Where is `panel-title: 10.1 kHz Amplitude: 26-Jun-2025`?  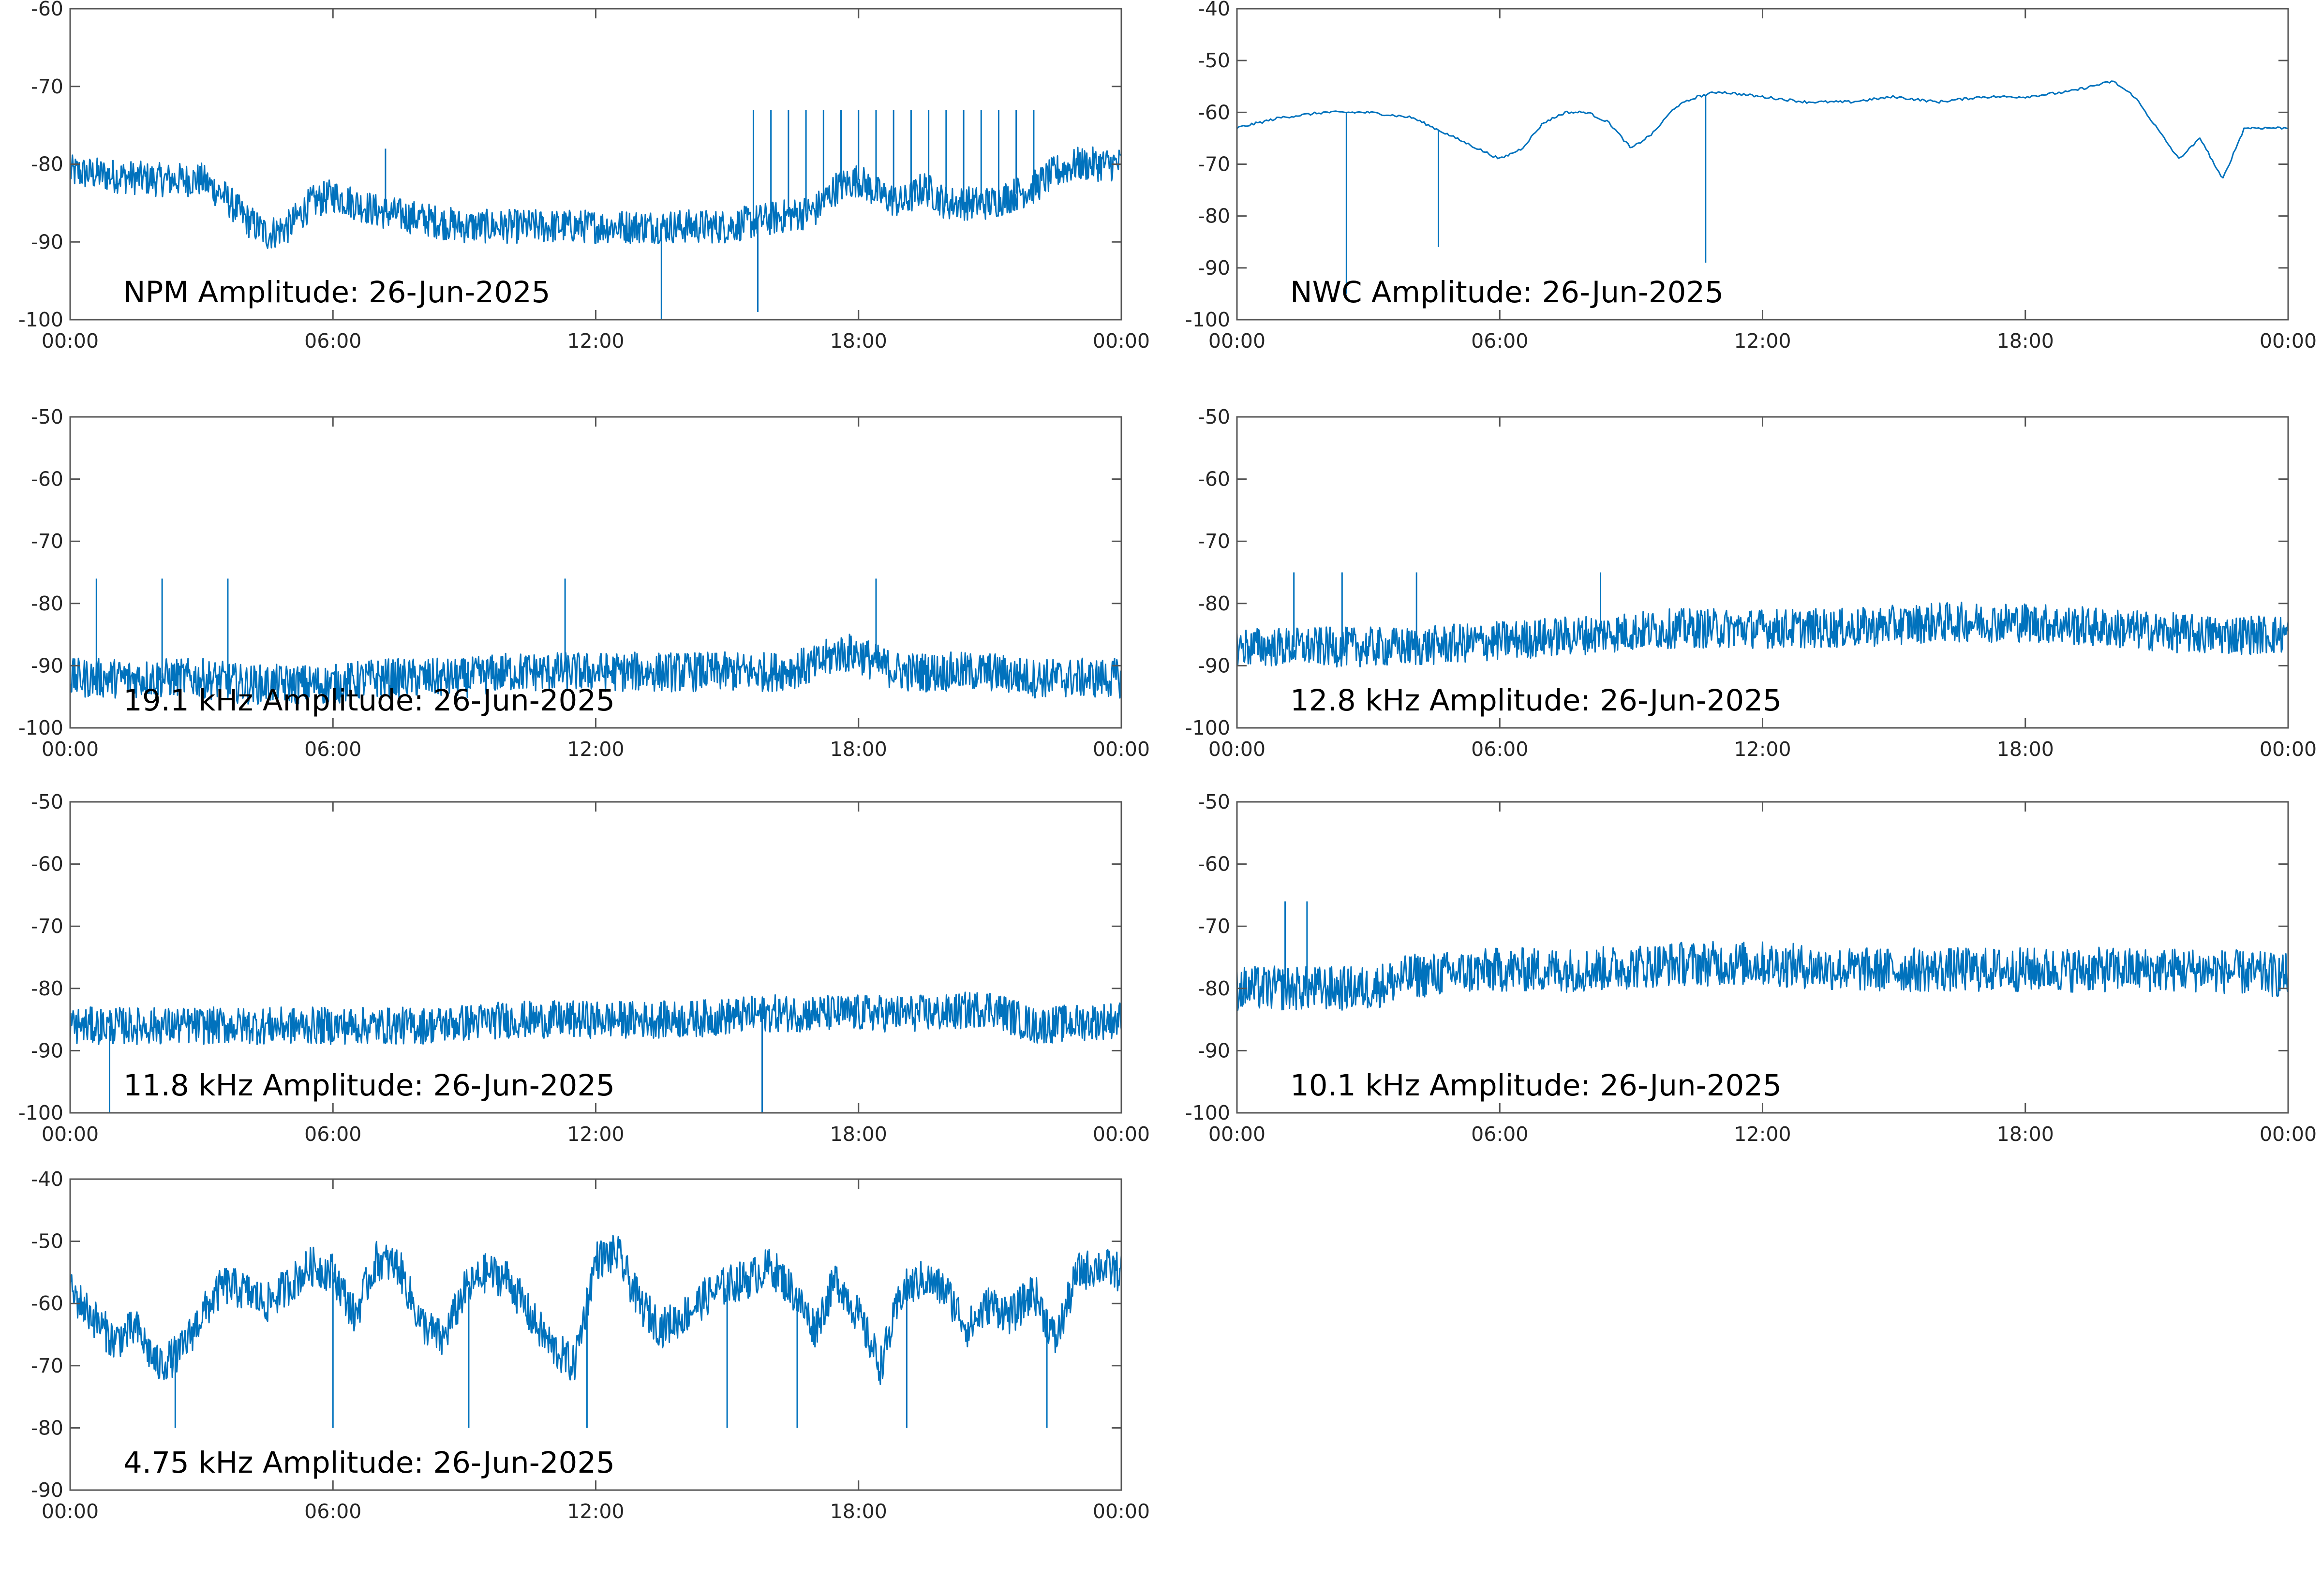 panel-title: 10.1 kHz Amplitude: 26-Jun-2025 is located at coordinates (1536, 1085).